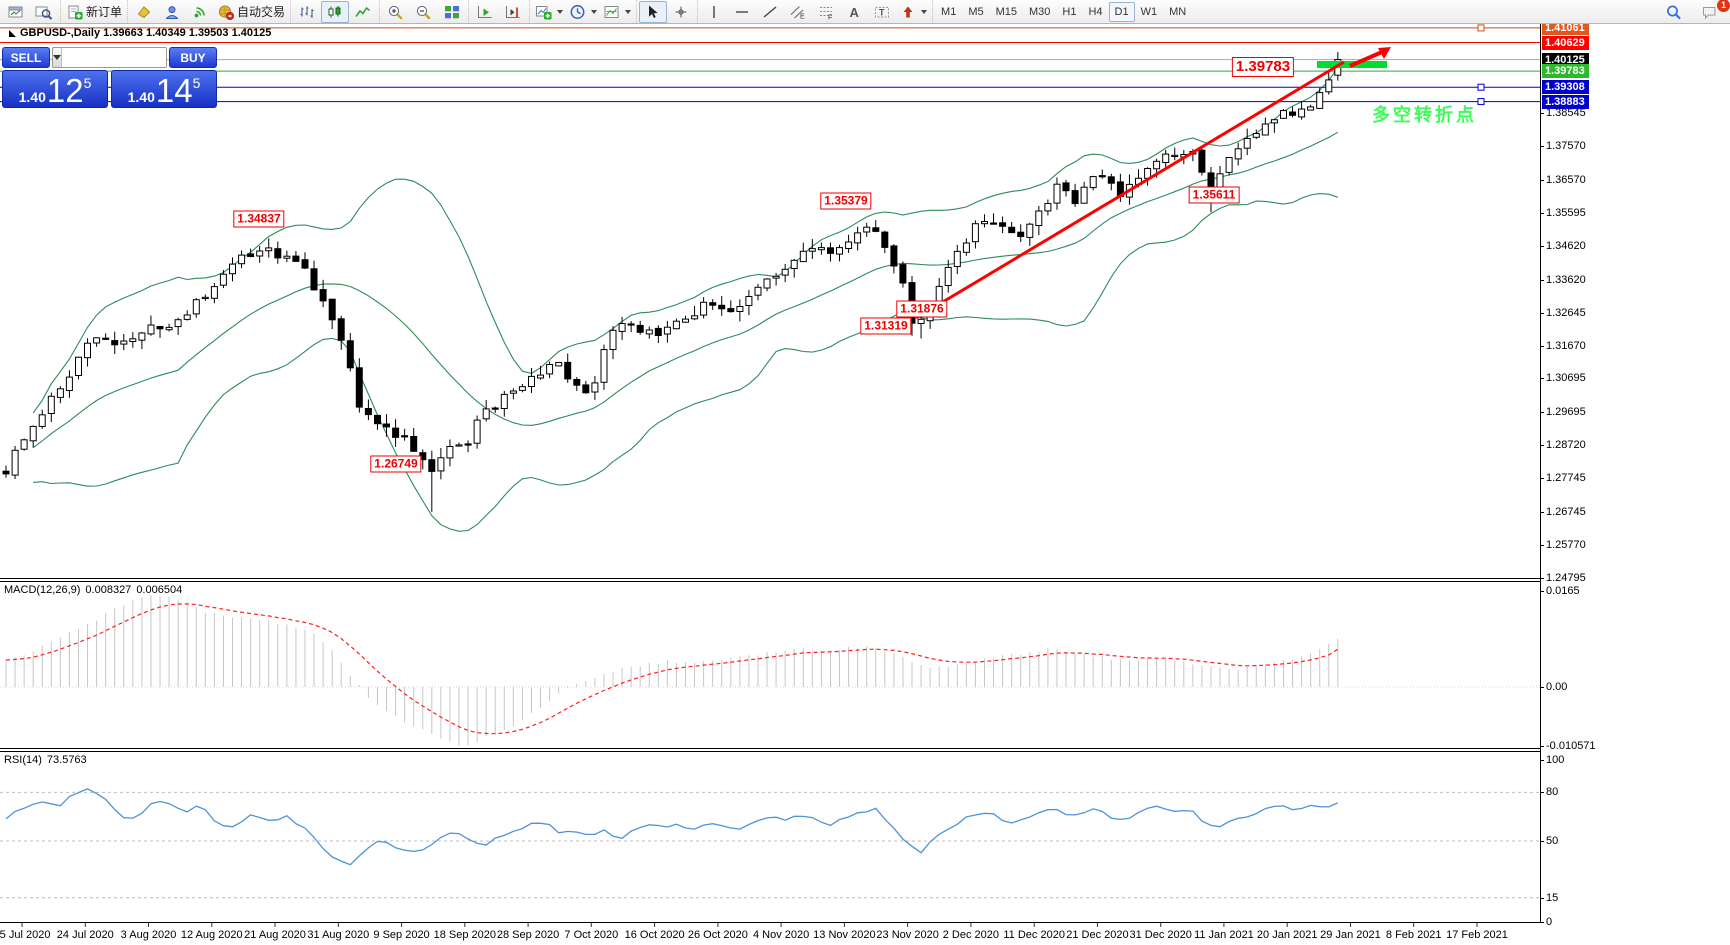  I want to click on sell-price-display: 1.40 12 5, so click(55, 89).